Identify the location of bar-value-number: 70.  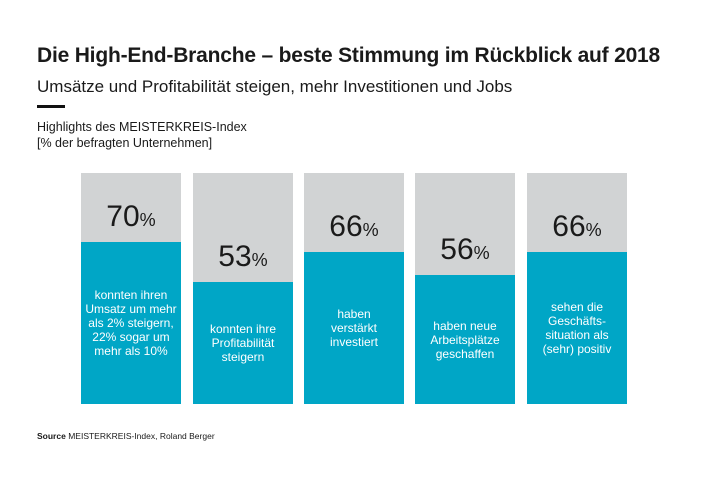
(123, 216).